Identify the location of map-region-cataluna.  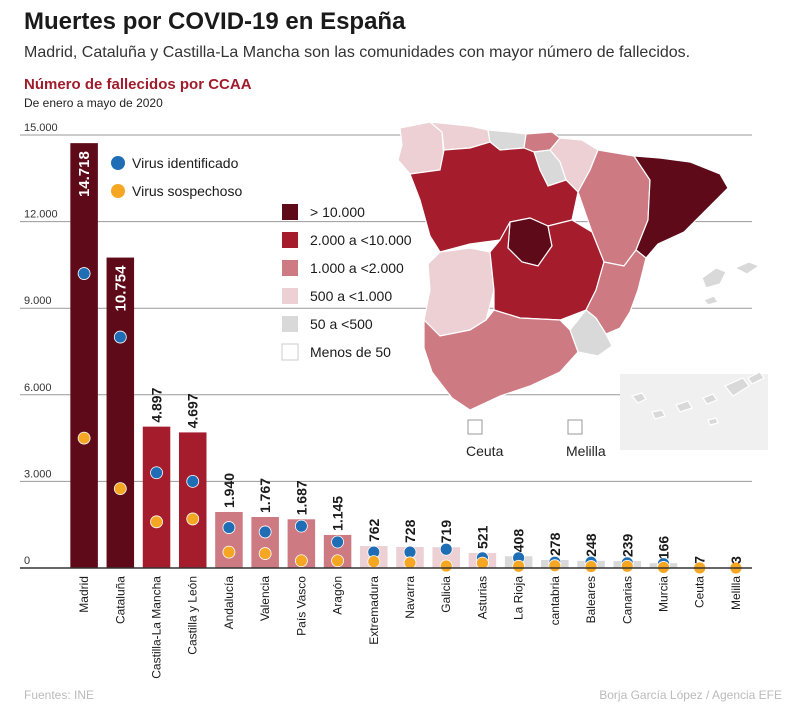
(680, 207).